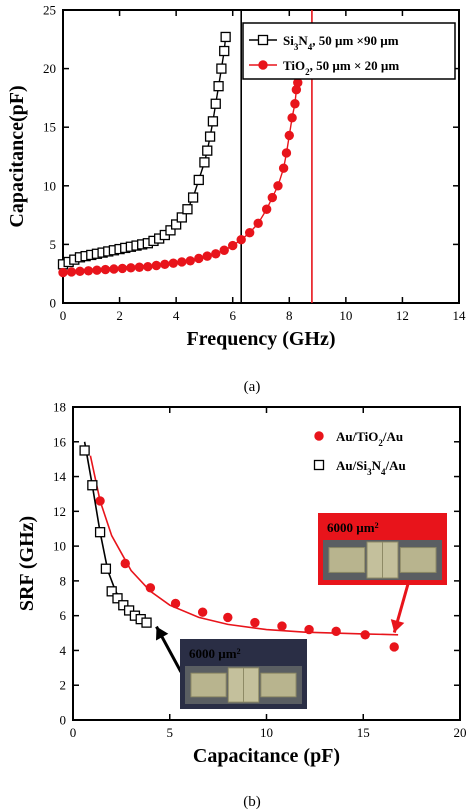 This screenshot has width=474, height=811. I want to click on a-x-tick-label: 8, so click(289, 315).